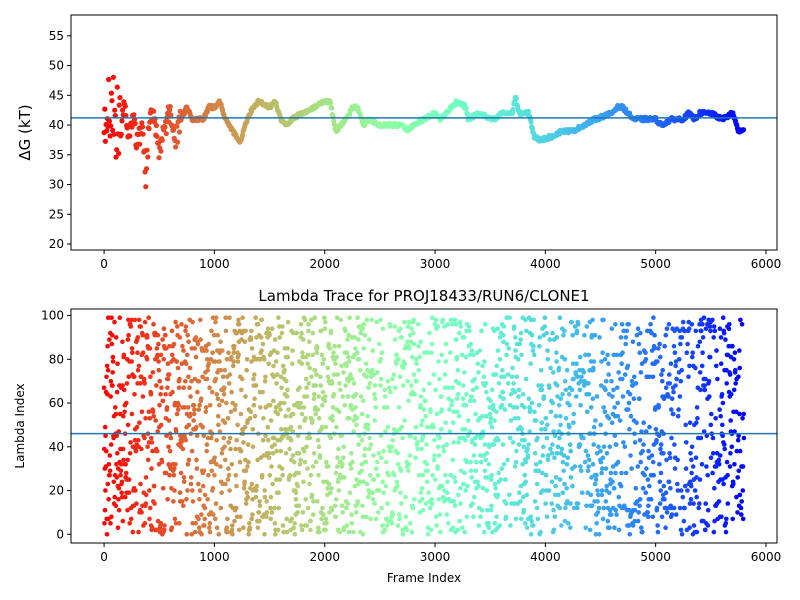  I want to click on y-tick-label: 40, so click(56, 447).